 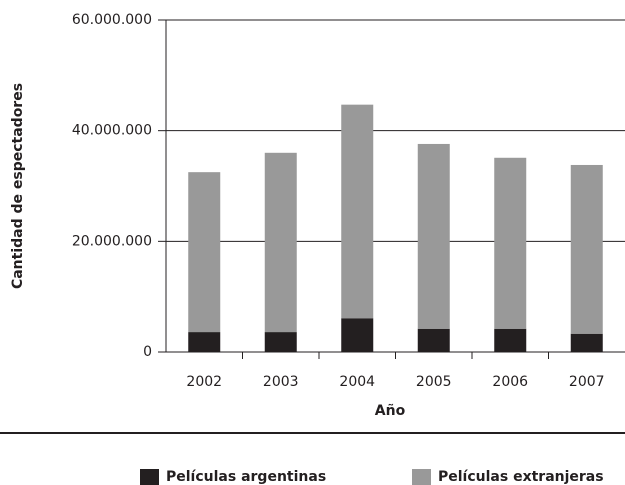 What do you see at coordinates (587, 382) in the screenshot?
I see `x-tick-label: 2007` at bounding box center [587, 382].